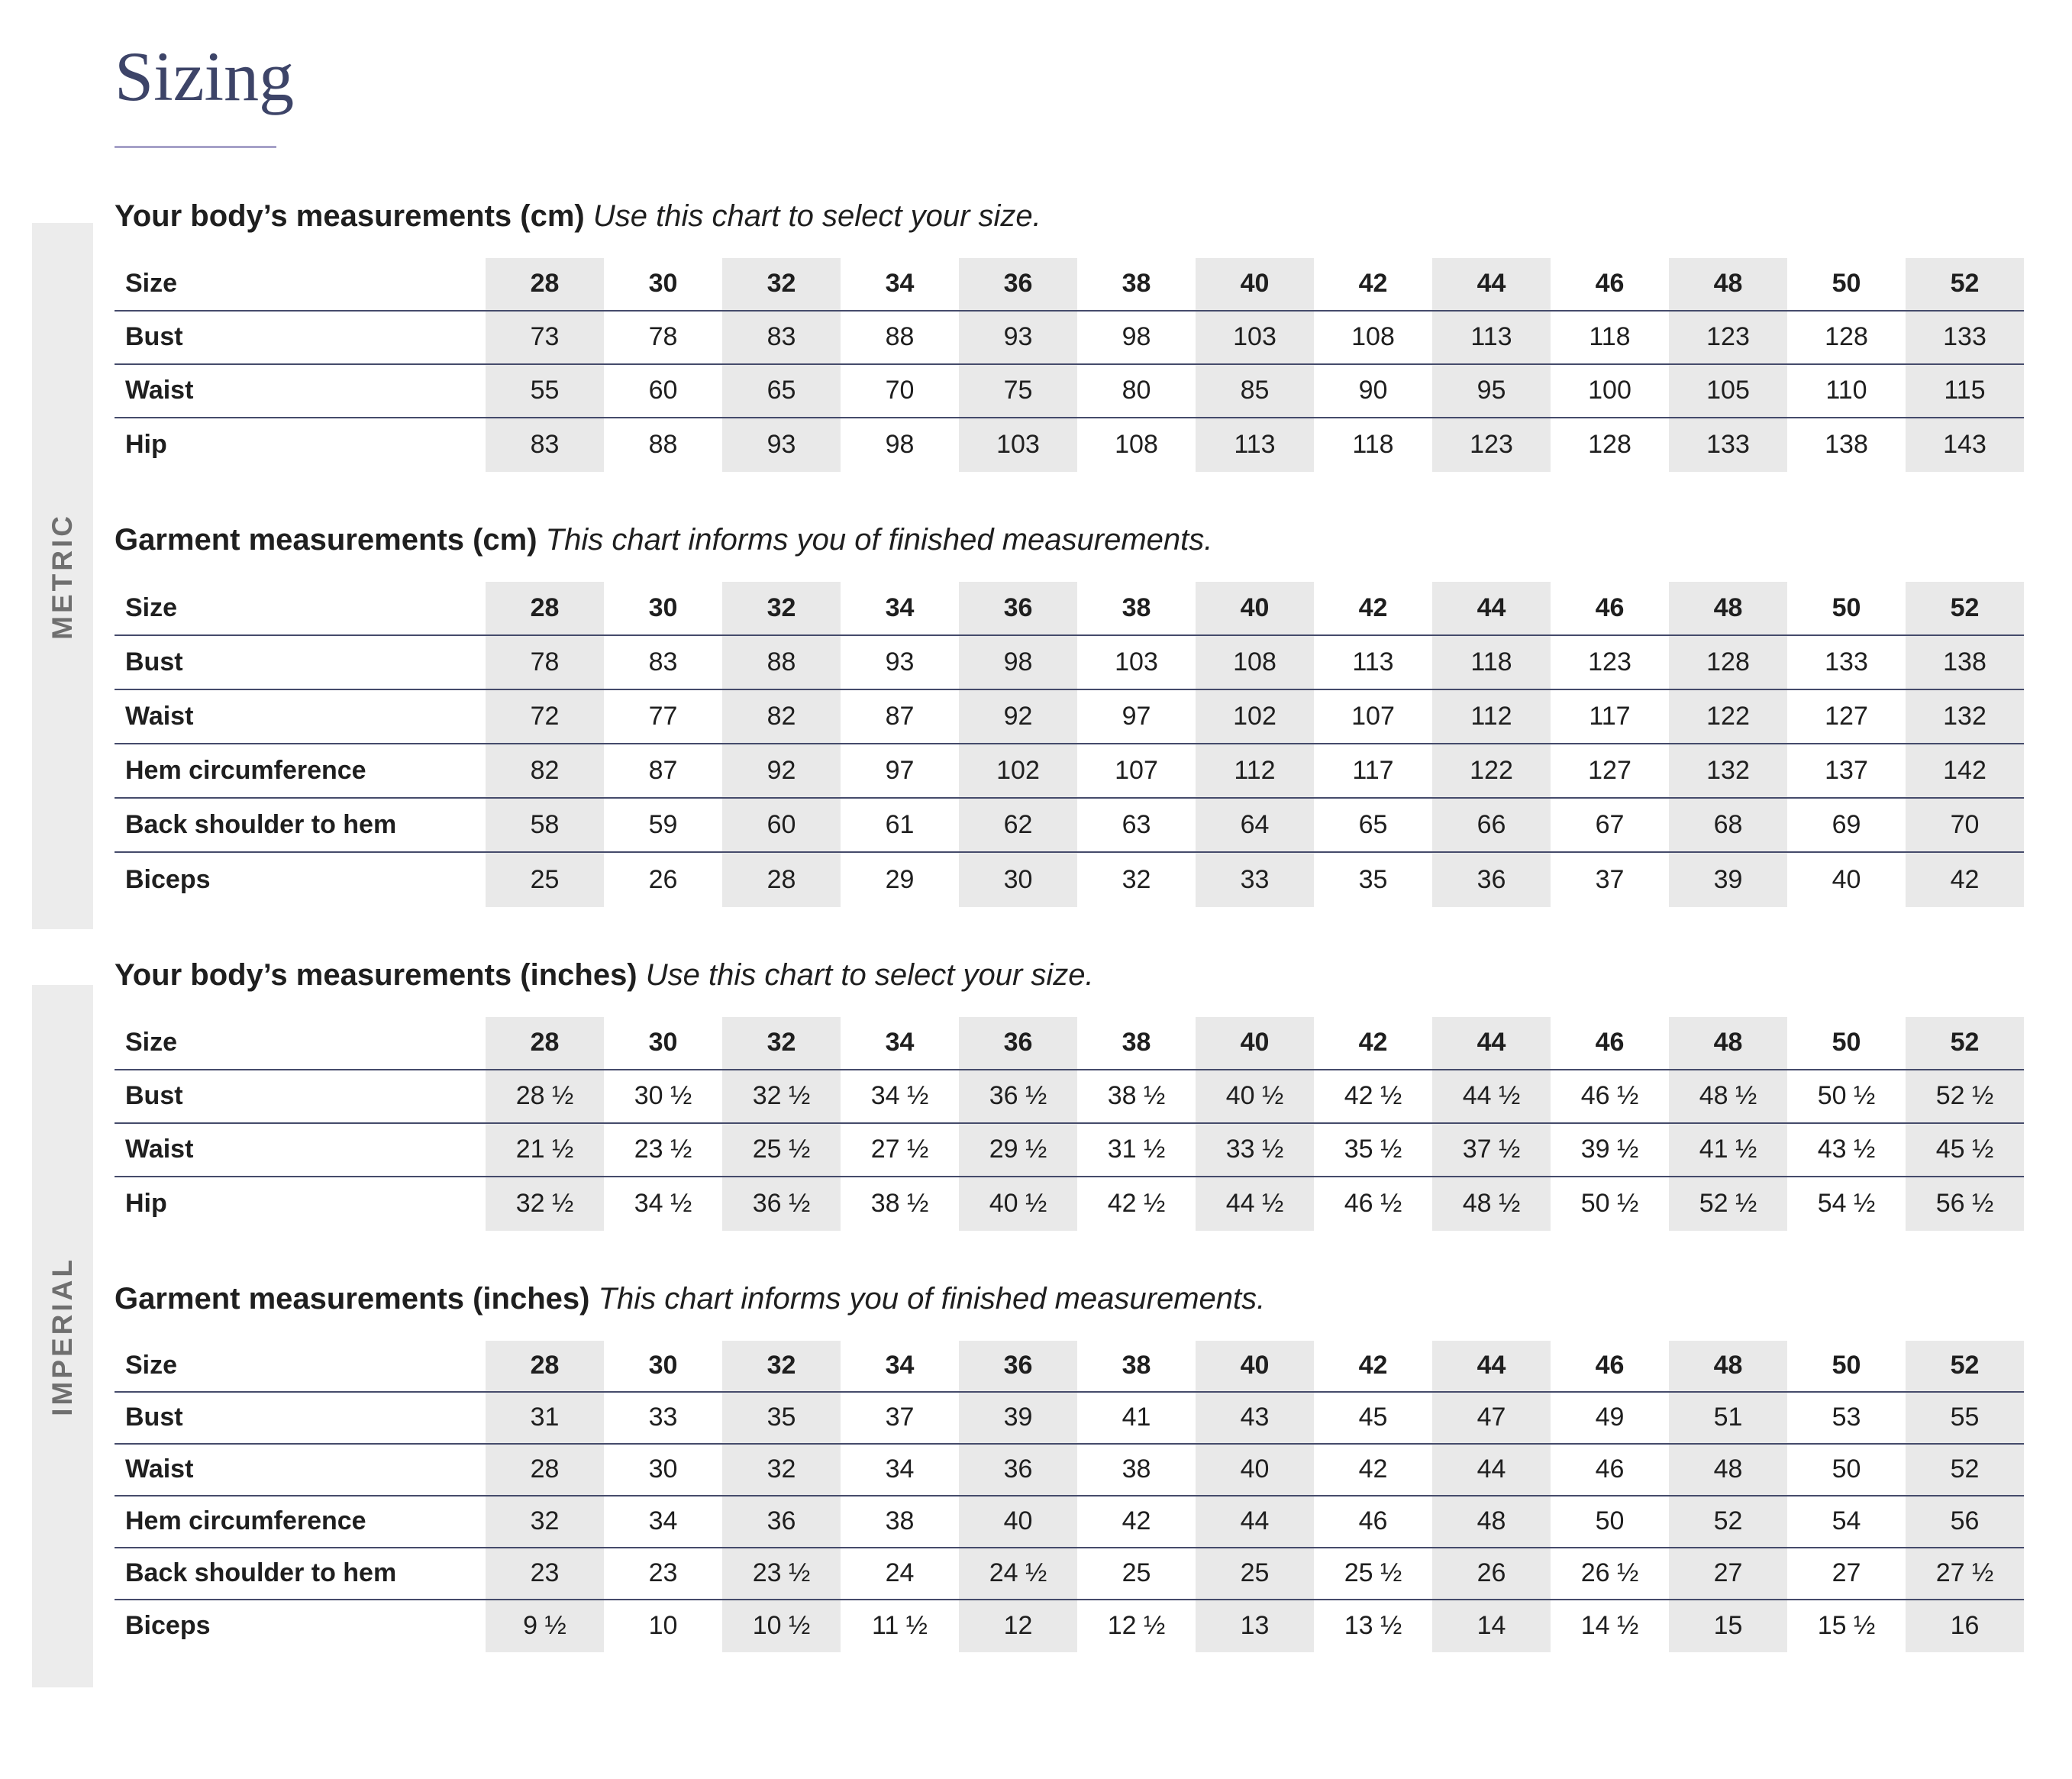 This screenshot has height=1779, width=2072. Describe the element at coordinates (663, 1097) in the screenshot. I see `measurement-value: 30 ½` at that location.